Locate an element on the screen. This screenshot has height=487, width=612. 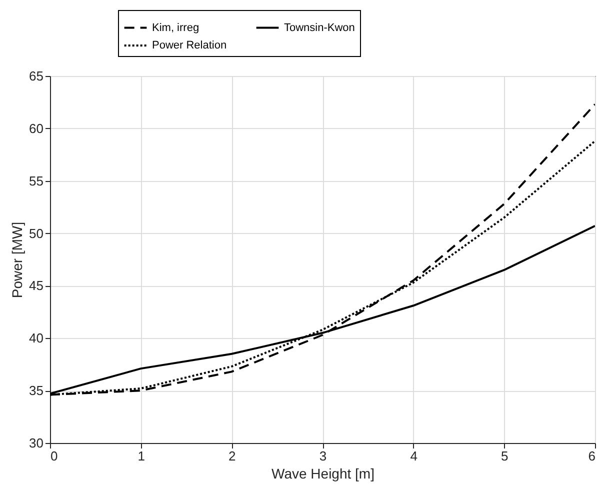
y-tick-label: 45 is located at coordinates (36, 286).